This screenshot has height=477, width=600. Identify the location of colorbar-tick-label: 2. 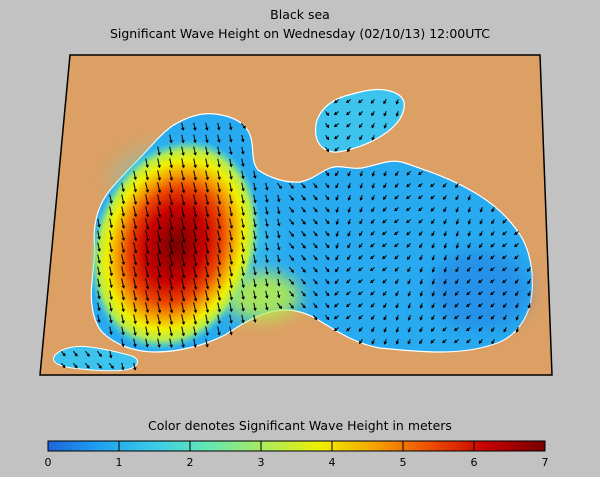
(190, 462).